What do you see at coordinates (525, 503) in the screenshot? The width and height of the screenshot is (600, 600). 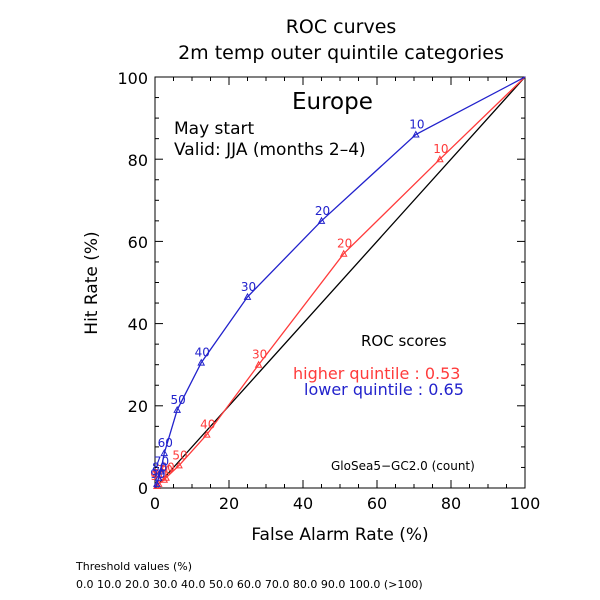 I see `x-tick-label: 100` at bounding box center [525, 503].